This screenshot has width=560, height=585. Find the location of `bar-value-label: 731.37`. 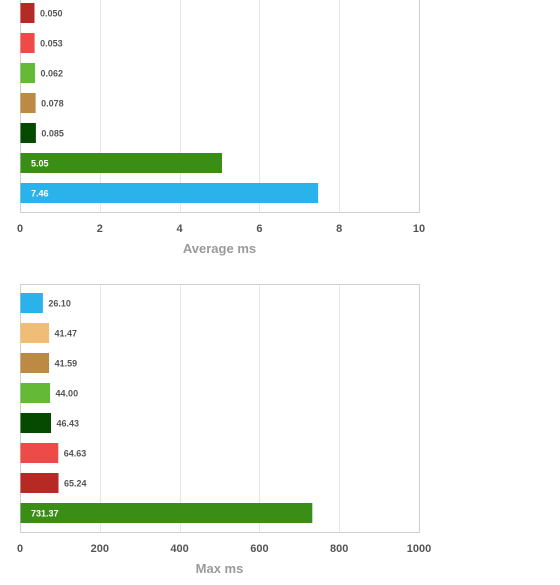

bar-value-label: 731.37 is located at coordinates (45, 514).